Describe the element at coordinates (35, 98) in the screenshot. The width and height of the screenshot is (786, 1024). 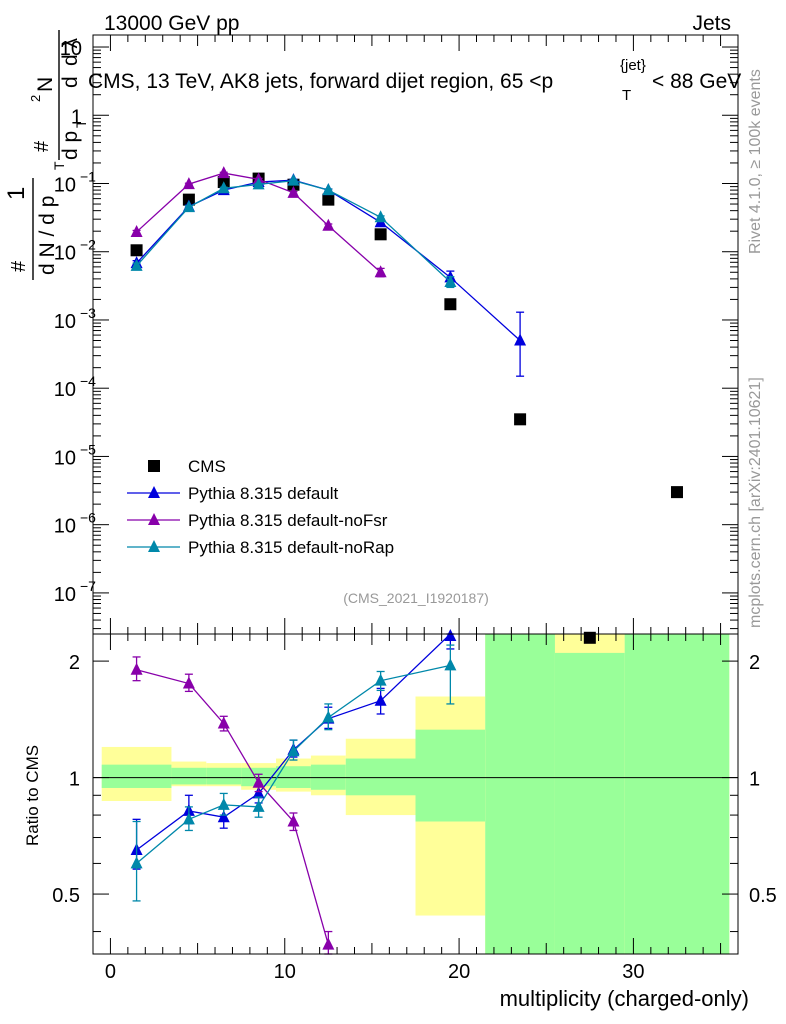
I see `y-label-part: 2` at that location.